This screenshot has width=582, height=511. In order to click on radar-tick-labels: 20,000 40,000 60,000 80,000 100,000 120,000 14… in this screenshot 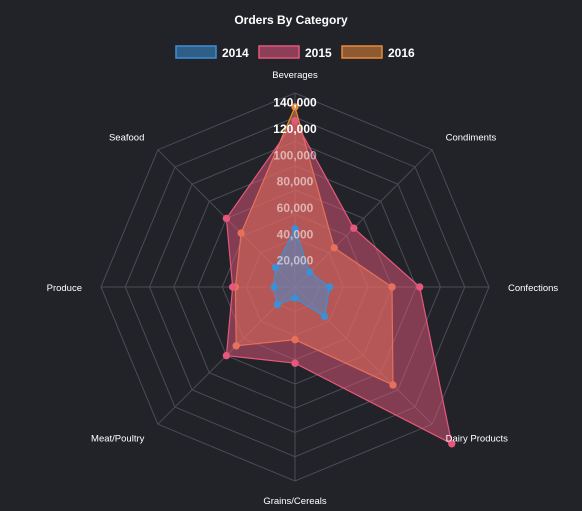, I will do `click(295, 182)`.